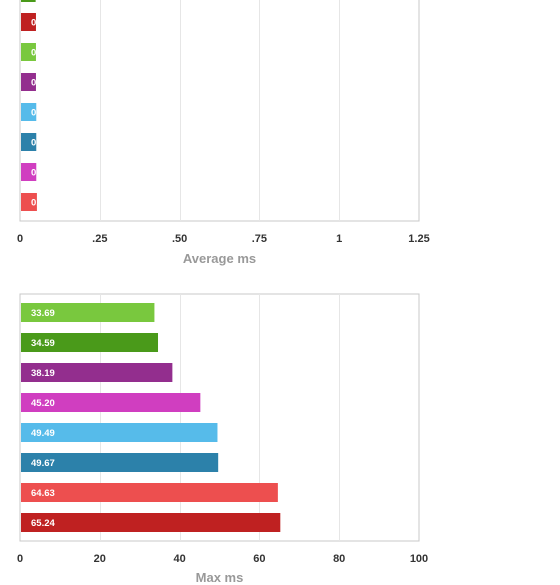 The width and height of the screenshot is (560, 585). I want to click on x-tick-label: .50, so click(179, 239).